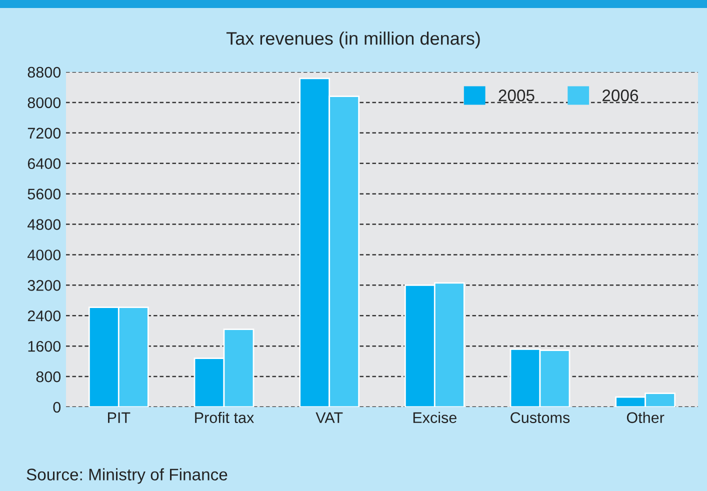 Image resolution: width=707 pixels, height=491 pixels. What do you see at coordinates (44, 102) in the screenshot?
I see `y-tick-label: 8000` at bounding box center [44, 102].